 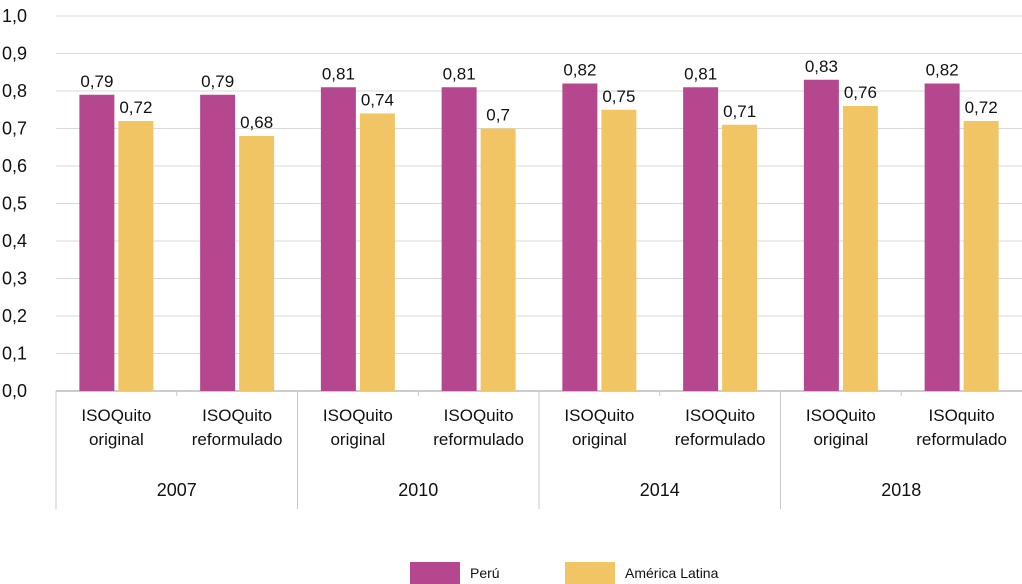 I want to click on legend-item-america-latina: América Latina, so click(x=641, y=573).